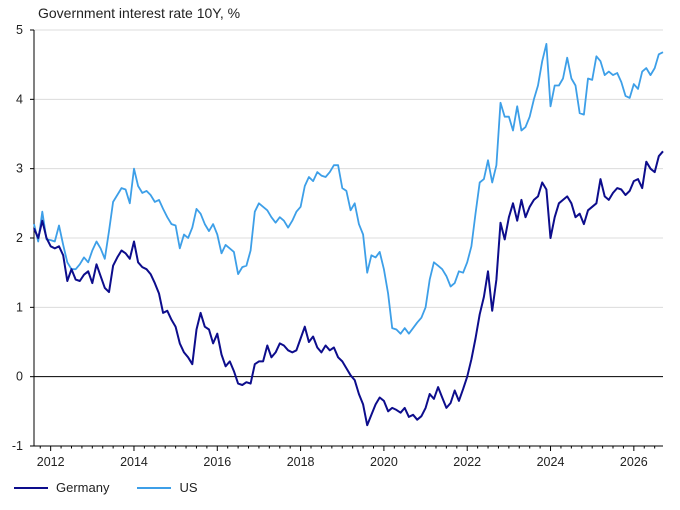 The height and width of the screenshot is (510, 680). Describe the element at coordinates (154, 487) in the screenshot. I see `legend-swatch-us` at that location.